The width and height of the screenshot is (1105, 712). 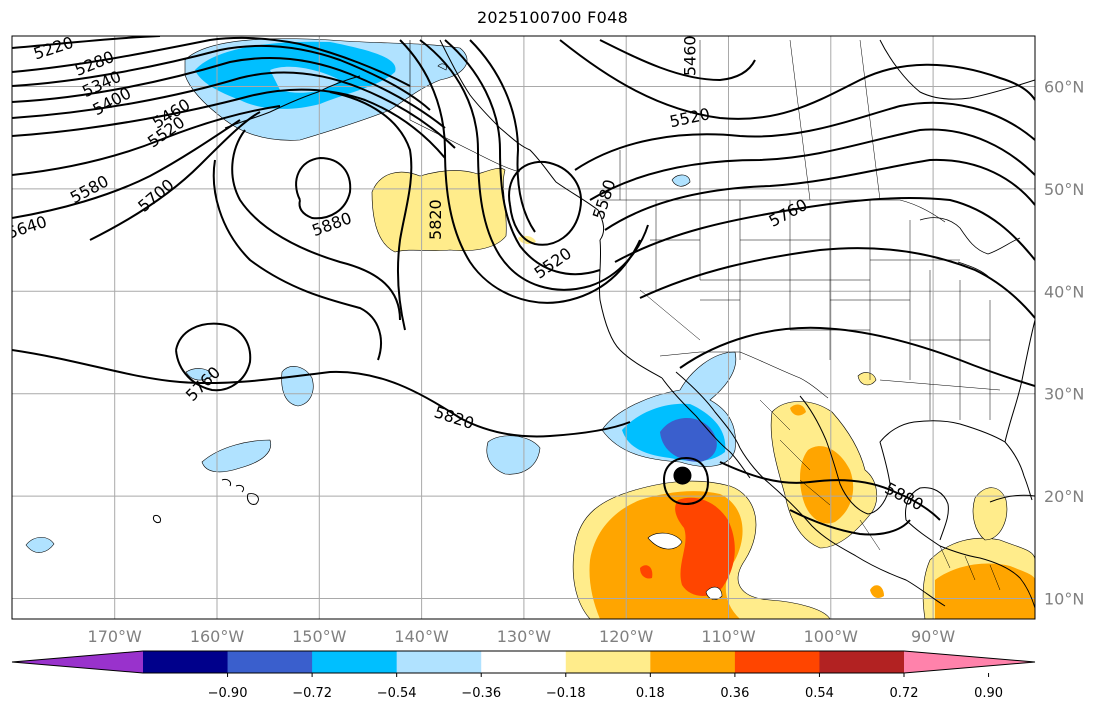 I want to click on colorbar-extend-low, so click(x=77, y=662).